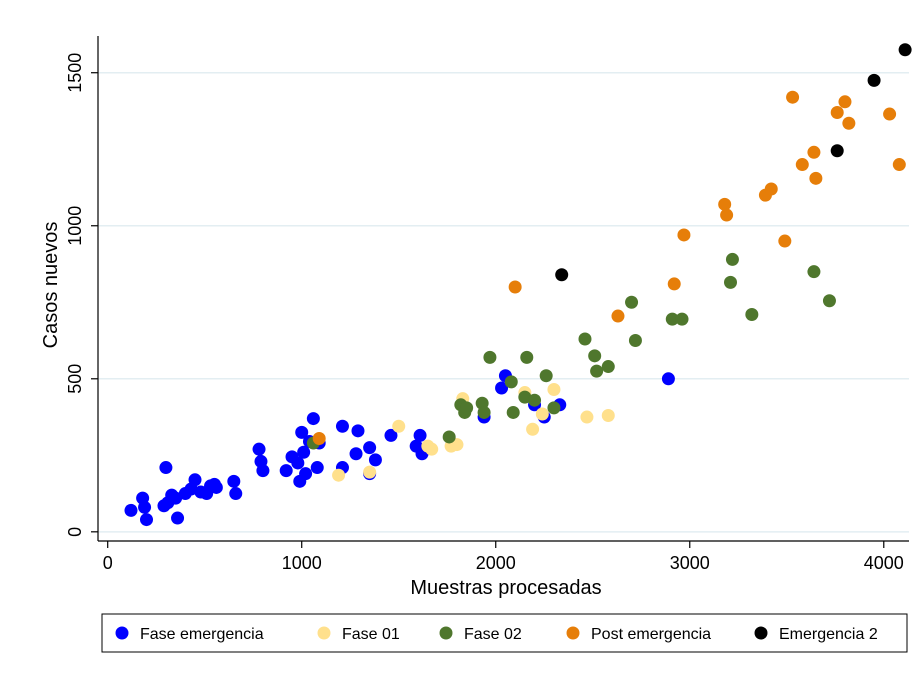  What do you see at coordinates (371, 634) in the screenshot?
I see `legend-label: Fase 01` at bounding box center [371, 634].